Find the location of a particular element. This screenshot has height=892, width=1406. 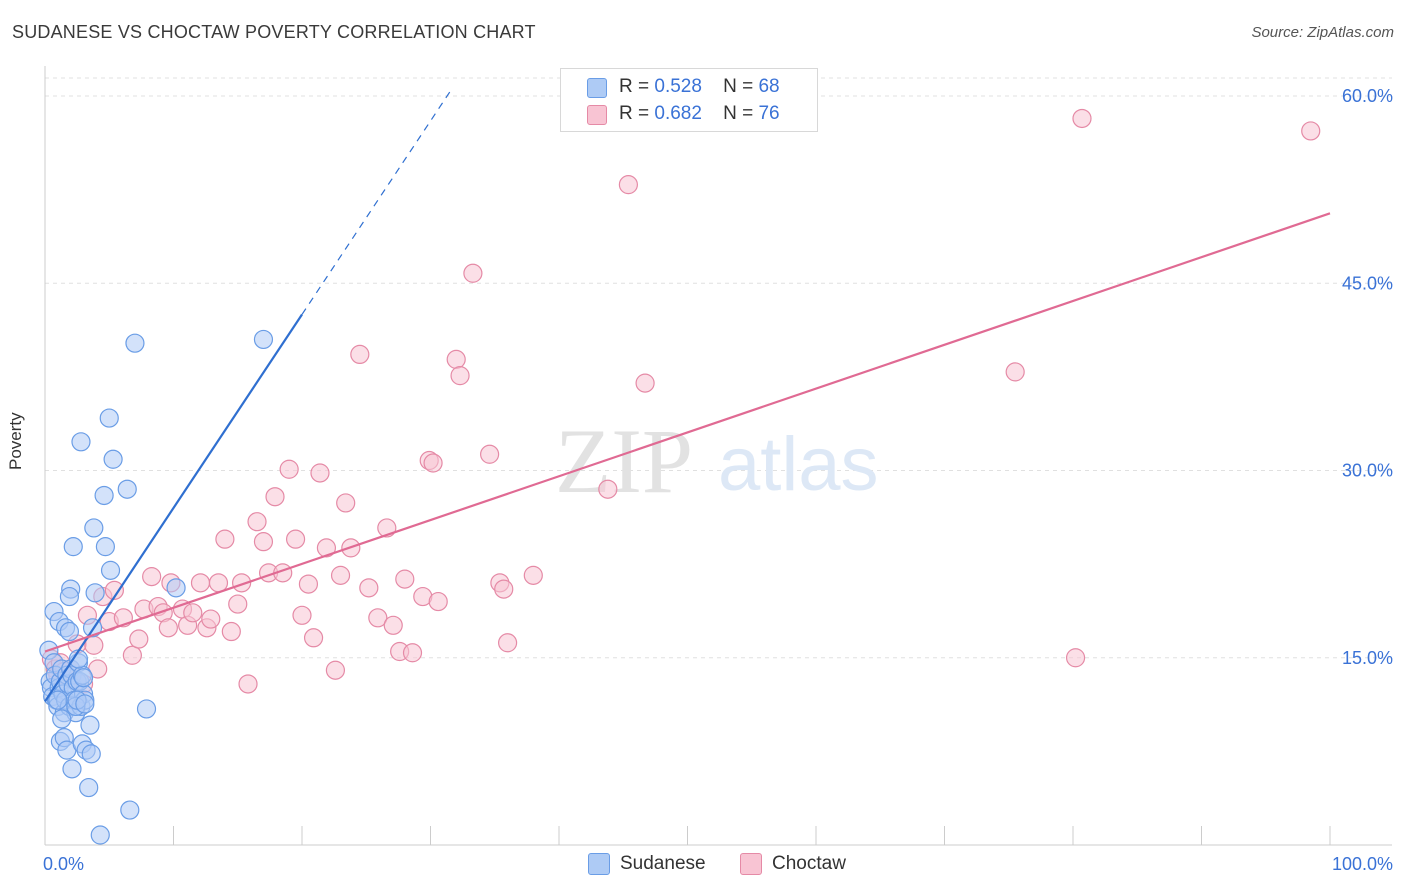

sudanese-points is located at coordinates (156, 587).